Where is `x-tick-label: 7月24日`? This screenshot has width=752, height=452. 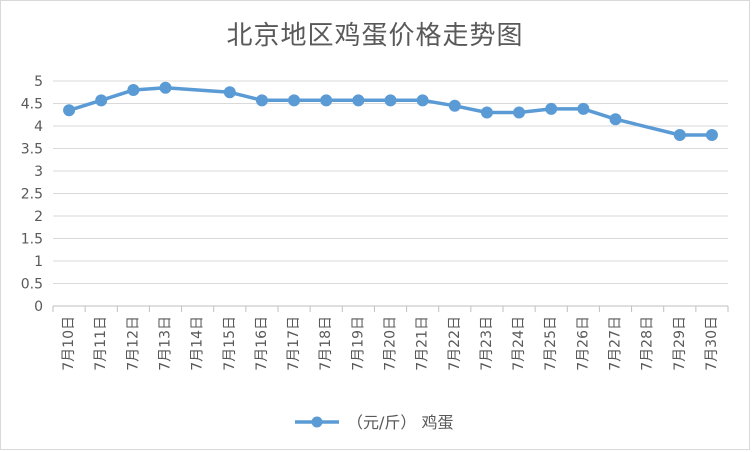 x-tick-label: 7月24日 is located at coordinates (519, 343).